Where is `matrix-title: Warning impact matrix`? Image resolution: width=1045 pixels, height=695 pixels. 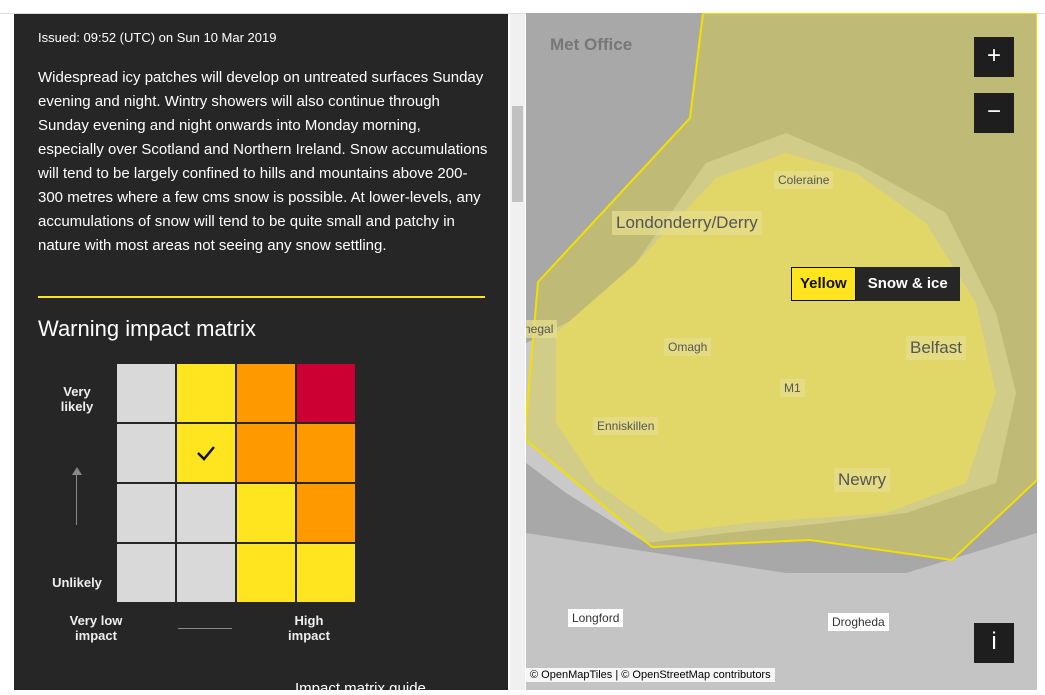
matrix-title: Warning impact matrix is located at coordinates (147, 328).